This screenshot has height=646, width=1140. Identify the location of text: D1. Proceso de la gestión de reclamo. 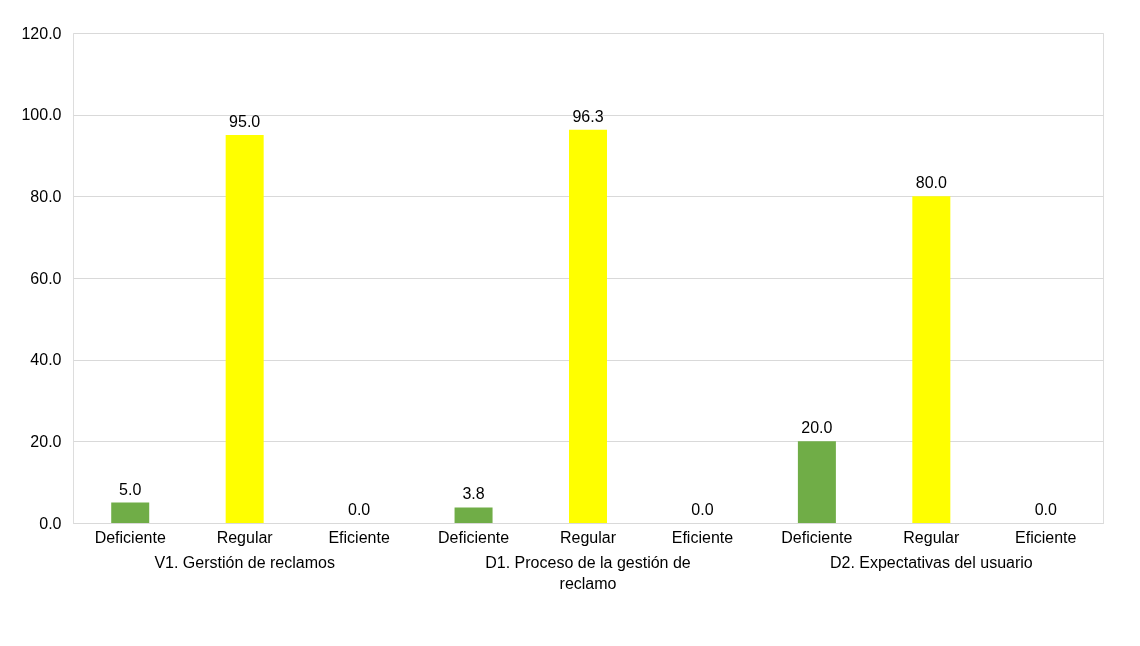
(588, 573).